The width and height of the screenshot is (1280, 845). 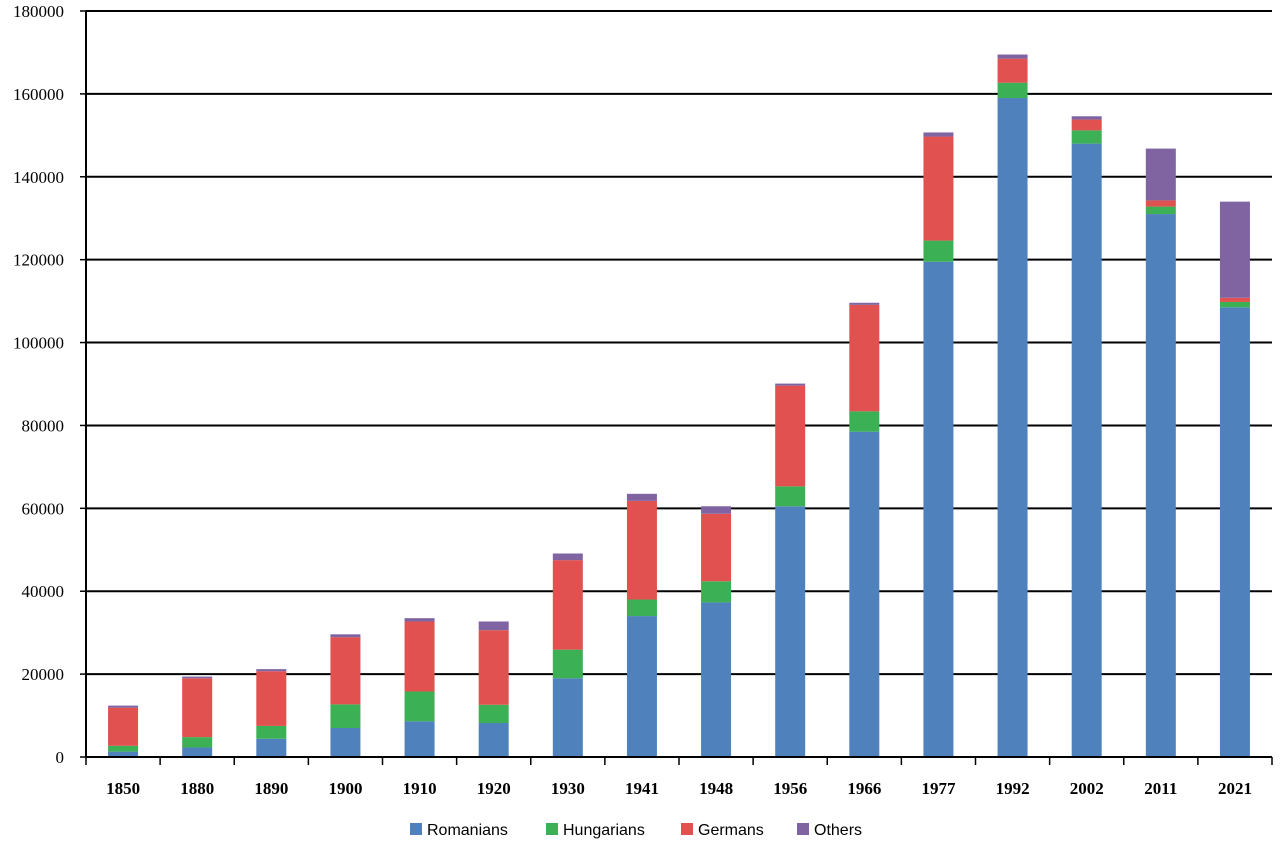 I want to click on x-tick-label-1956: 1956, so click(x=790, y=788).